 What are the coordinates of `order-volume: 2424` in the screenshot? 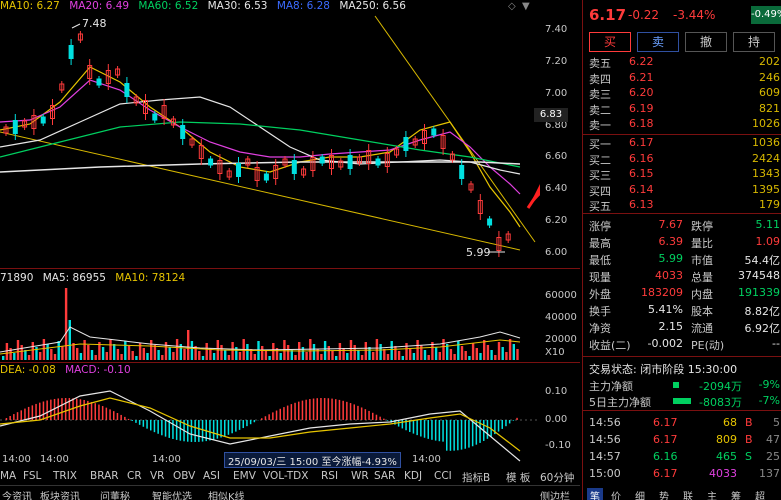 It's located at (766, 158).